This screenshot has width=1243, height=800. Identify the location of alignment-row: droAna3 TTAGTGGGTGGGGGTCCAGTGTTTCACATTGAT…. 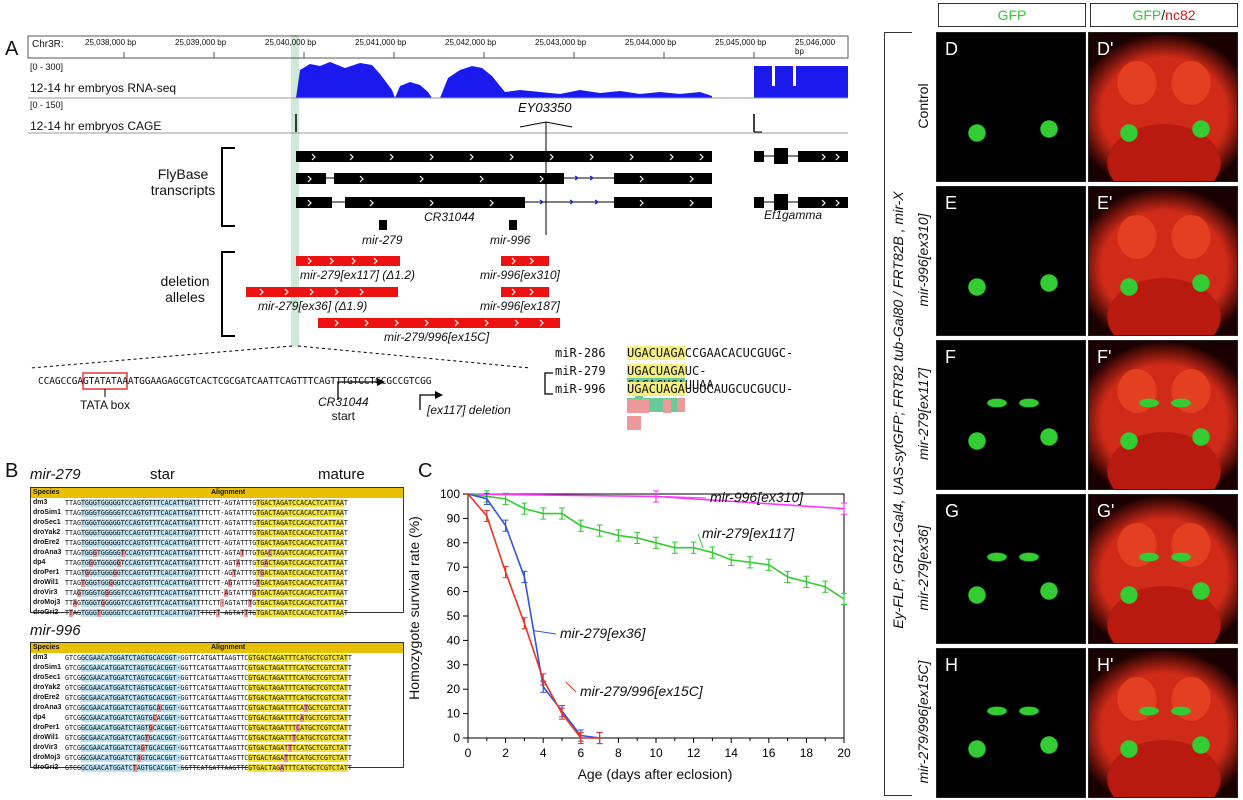
(217, 553).